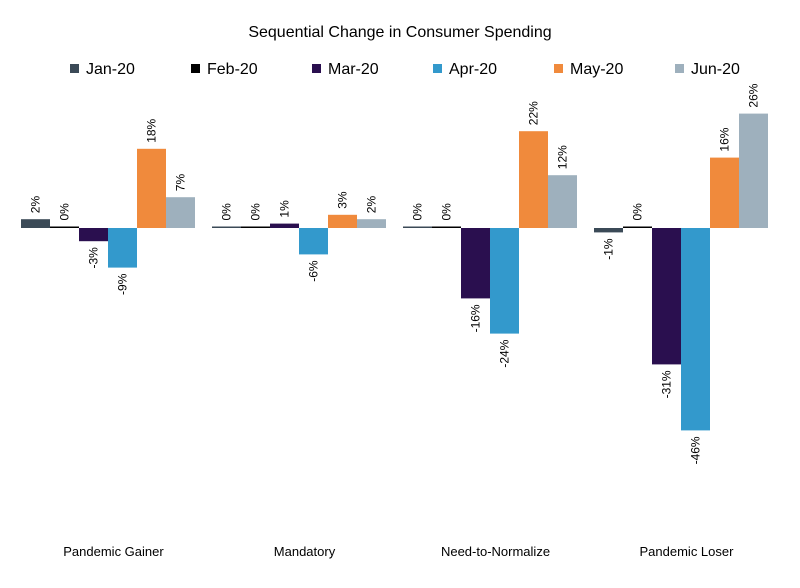 The width and height of the screenshot is (800, 588). What do you see at coordinates (353, 69) in the screenshot?
I see `legend-label-mar-20: Mar-20` at bounding box center [353, 69].